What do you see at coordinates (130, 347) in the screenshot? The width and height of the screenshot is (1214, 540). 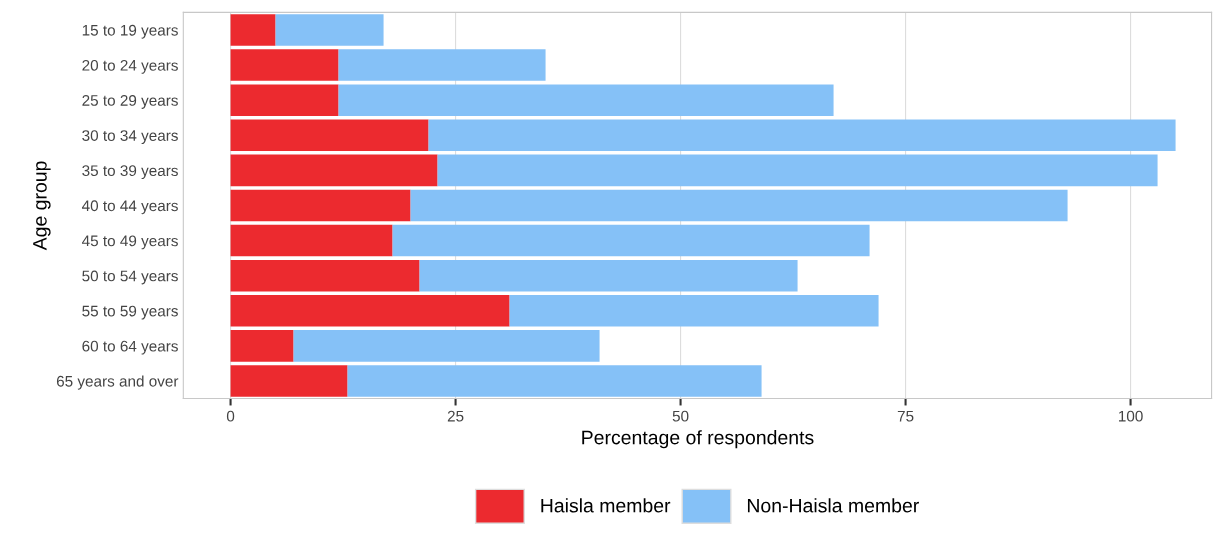 I see `y-tick-label: 60 to 64 years` at bounding box center [130, 347].